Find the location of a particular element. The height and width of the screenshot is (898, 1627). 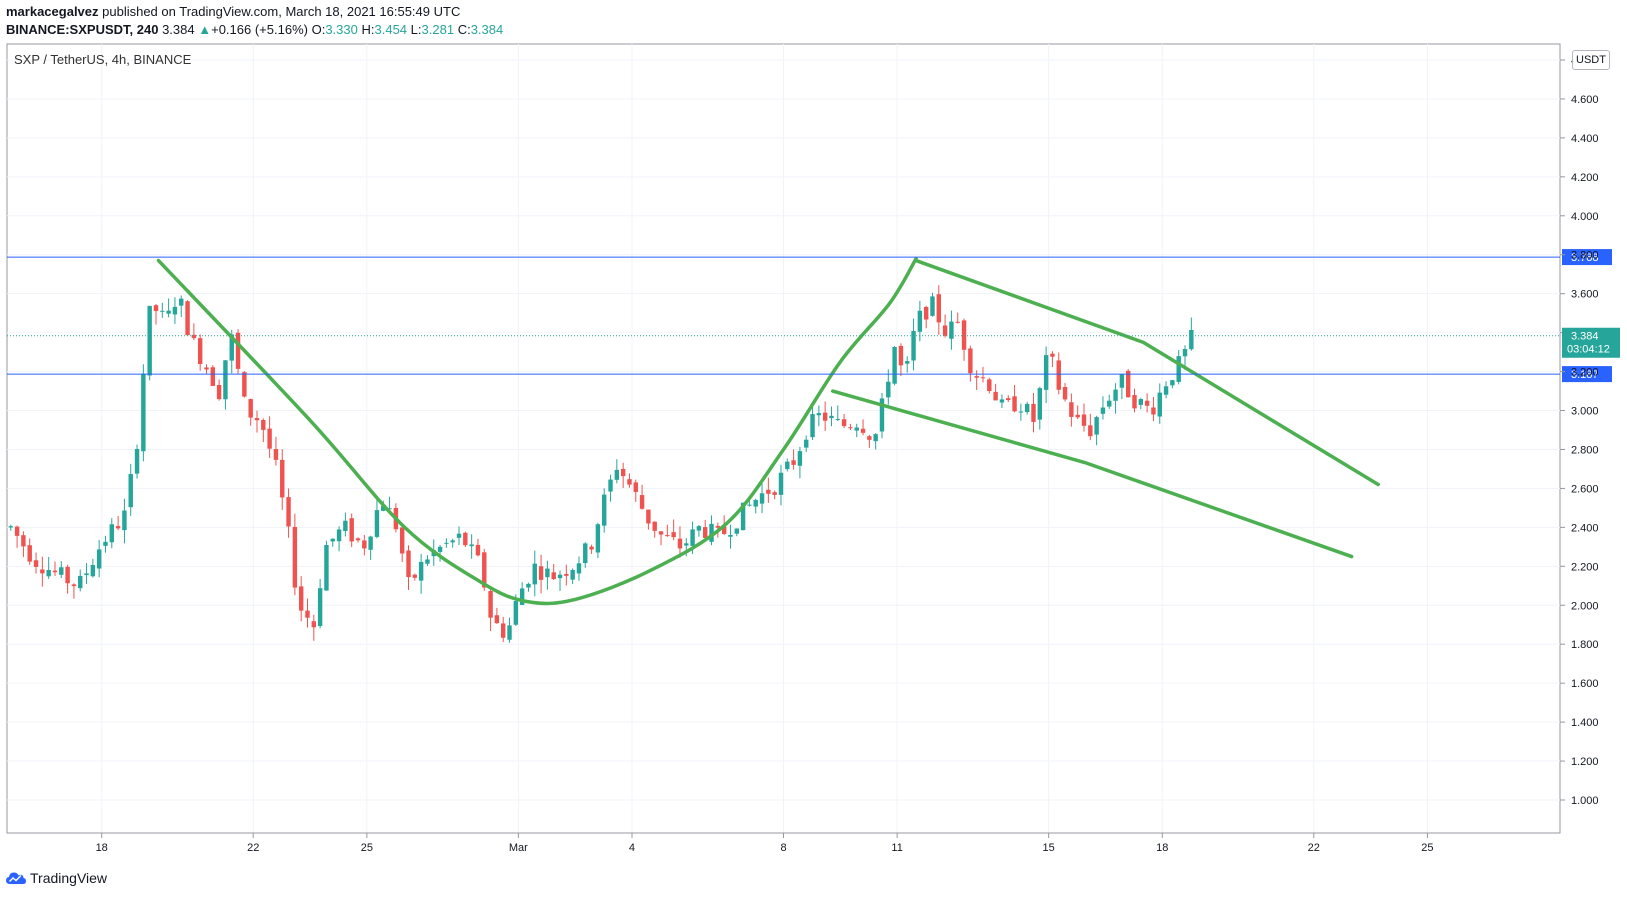

price-tick-label: 3.200 is located at coordinates (1585, 373).